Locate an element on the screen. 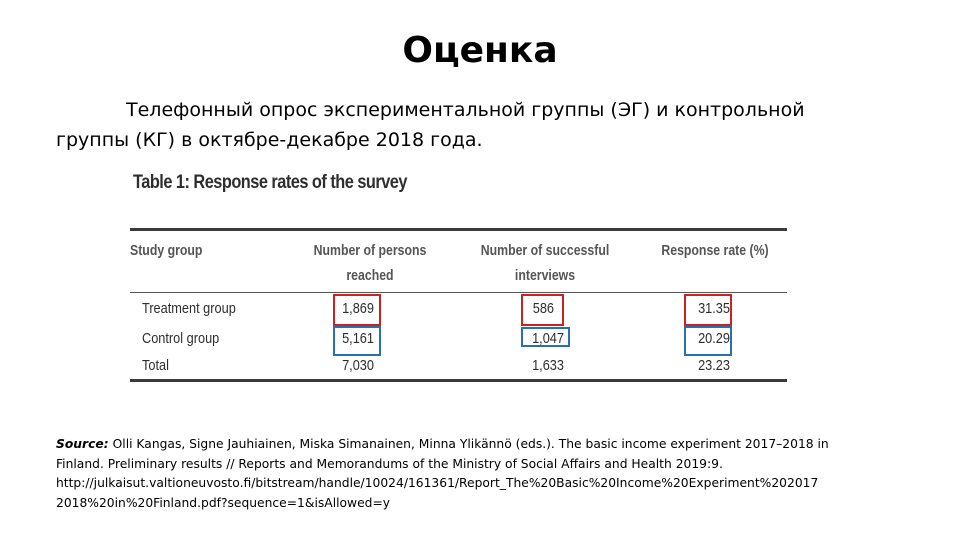  table-header-rule is located at coordinates (458, 292).